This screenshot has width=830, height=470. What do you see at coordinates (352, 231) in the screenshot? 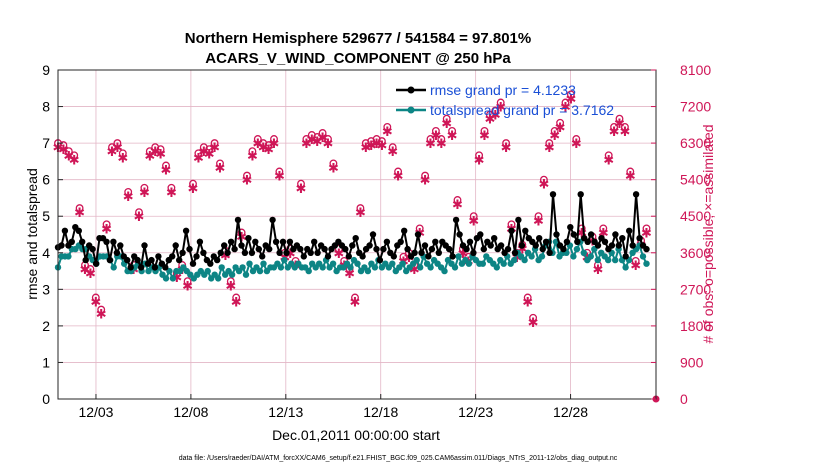
I see `rmse-series` at bounding box center [352, 231].